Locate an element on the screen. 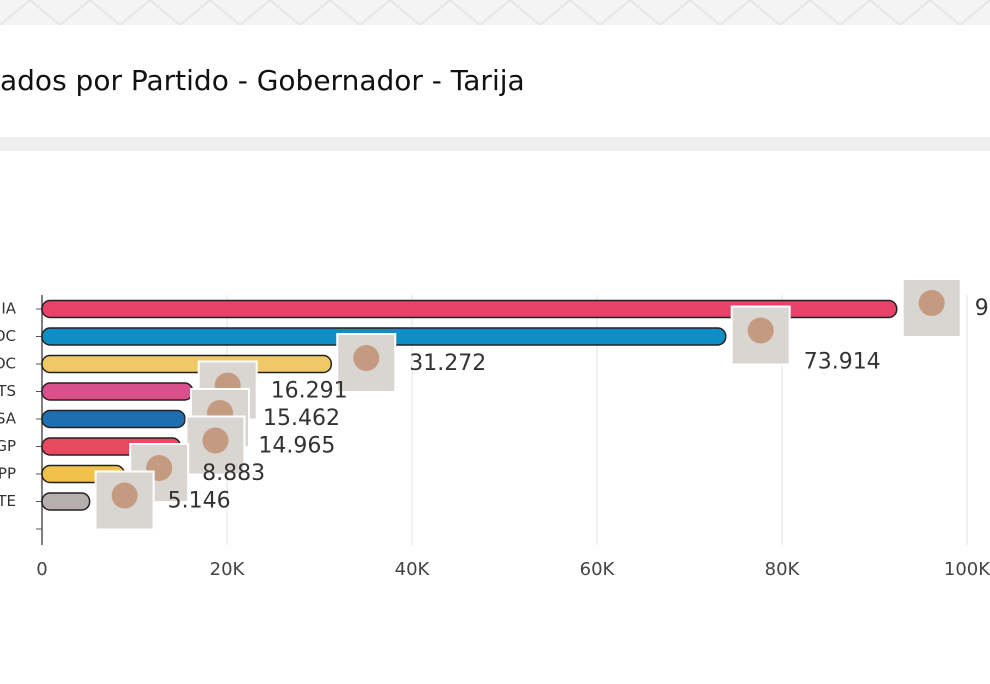 This screenshot has width=990, height=684. value-label: 9 is located at coordinates (982, 308).